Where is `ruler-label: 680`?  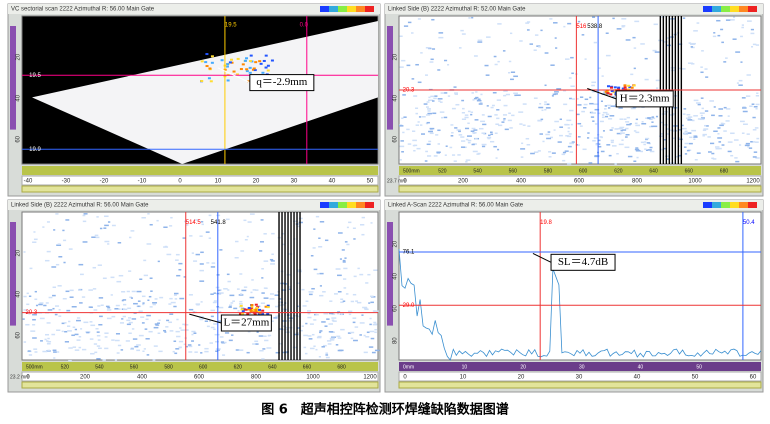 ruler-label: 680 is located at coordinates (341, 367).